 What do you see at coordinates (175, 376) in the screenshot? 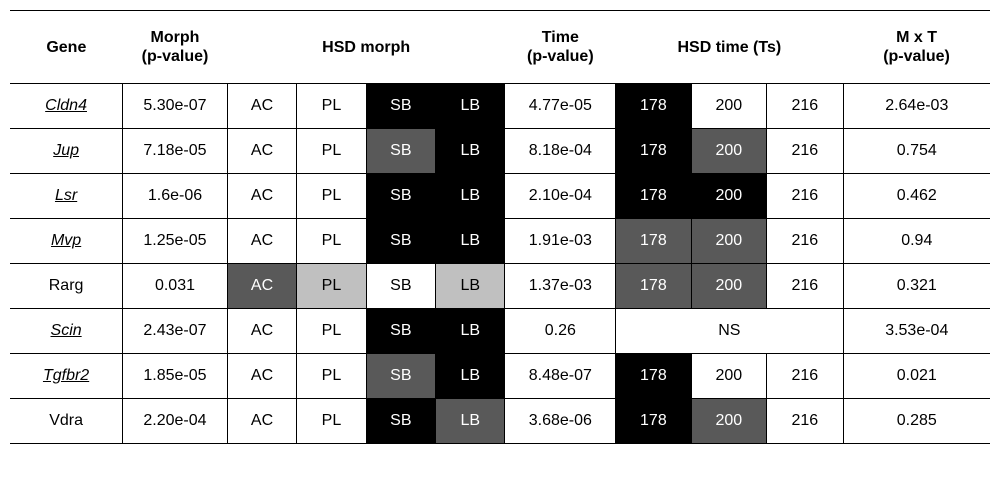
I see `morph-pvalue-cell: 1.85e-05` at bounding box center [175, 376].